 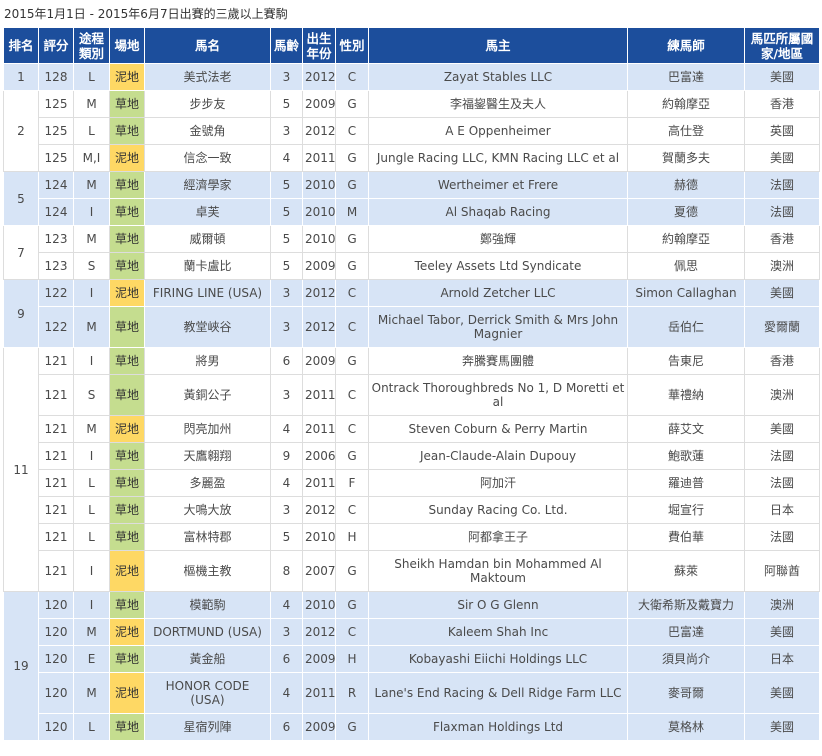 I want to click on horse-cell: 教堂峽谷, so click(x=207, y=327).